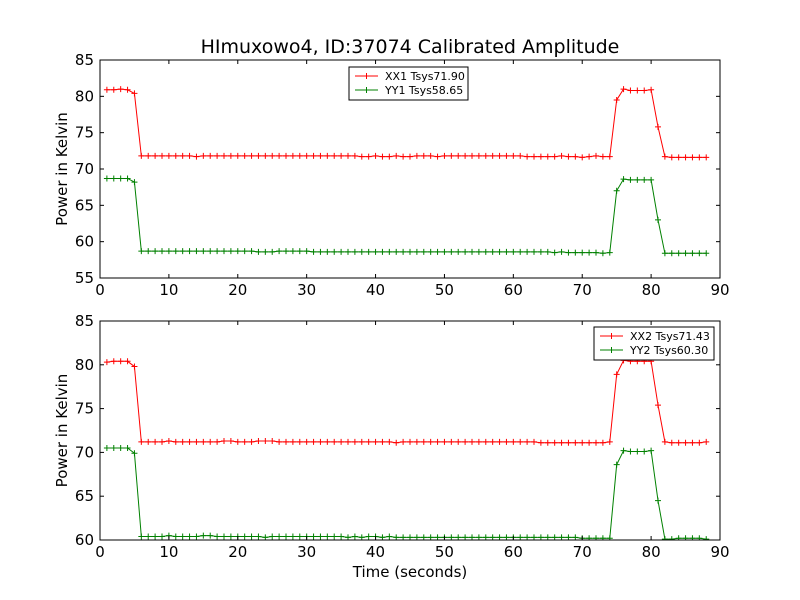  Describe the element at coordinates (444, 552) in the screenshot. I see `x-tick-label: 50` at that location.